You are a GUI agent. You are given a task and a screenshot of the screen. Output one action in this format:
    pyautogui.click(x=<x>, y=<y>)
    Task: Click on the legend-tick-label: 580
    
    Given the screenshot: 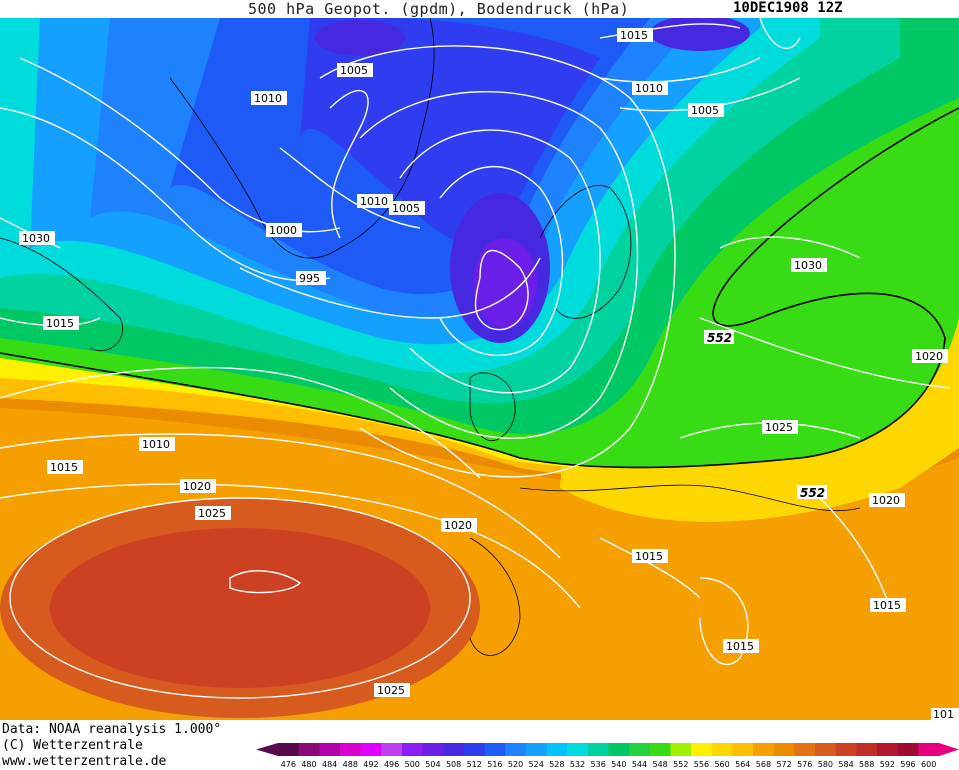 What is the action you would take?
    pyautogui.click(x=825, y=764)
    